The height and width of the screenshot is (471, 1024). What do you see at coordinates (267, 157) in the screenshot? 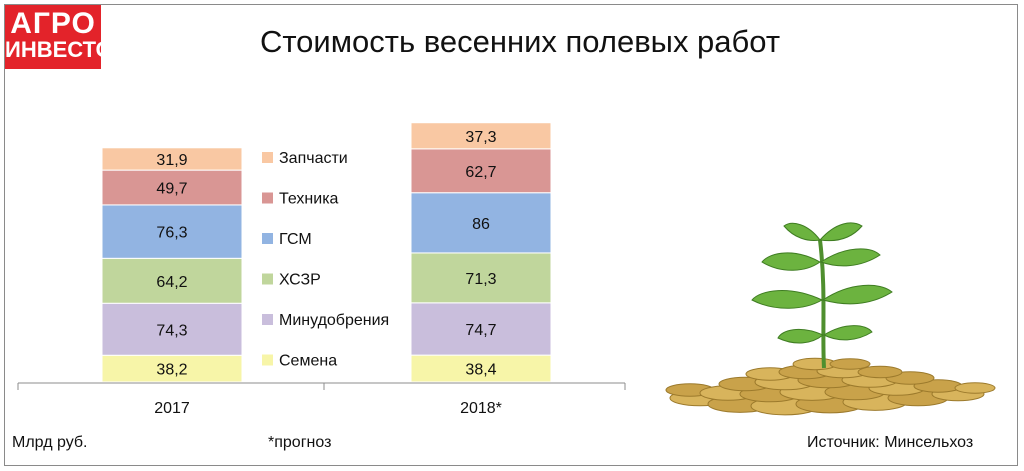
I see `legend-swatch-запчасти` at bounding box center [267, 157].